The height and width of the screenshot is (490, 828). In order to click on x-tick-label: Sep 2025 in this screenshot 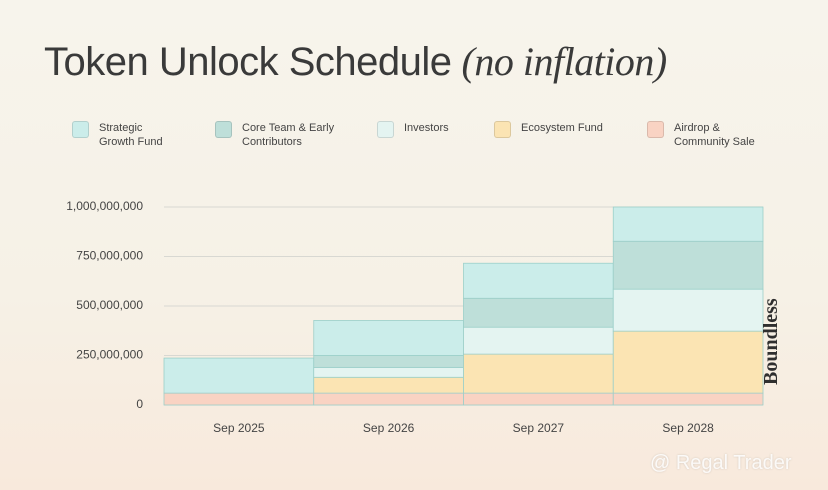, I will do `click(239, 428)`.